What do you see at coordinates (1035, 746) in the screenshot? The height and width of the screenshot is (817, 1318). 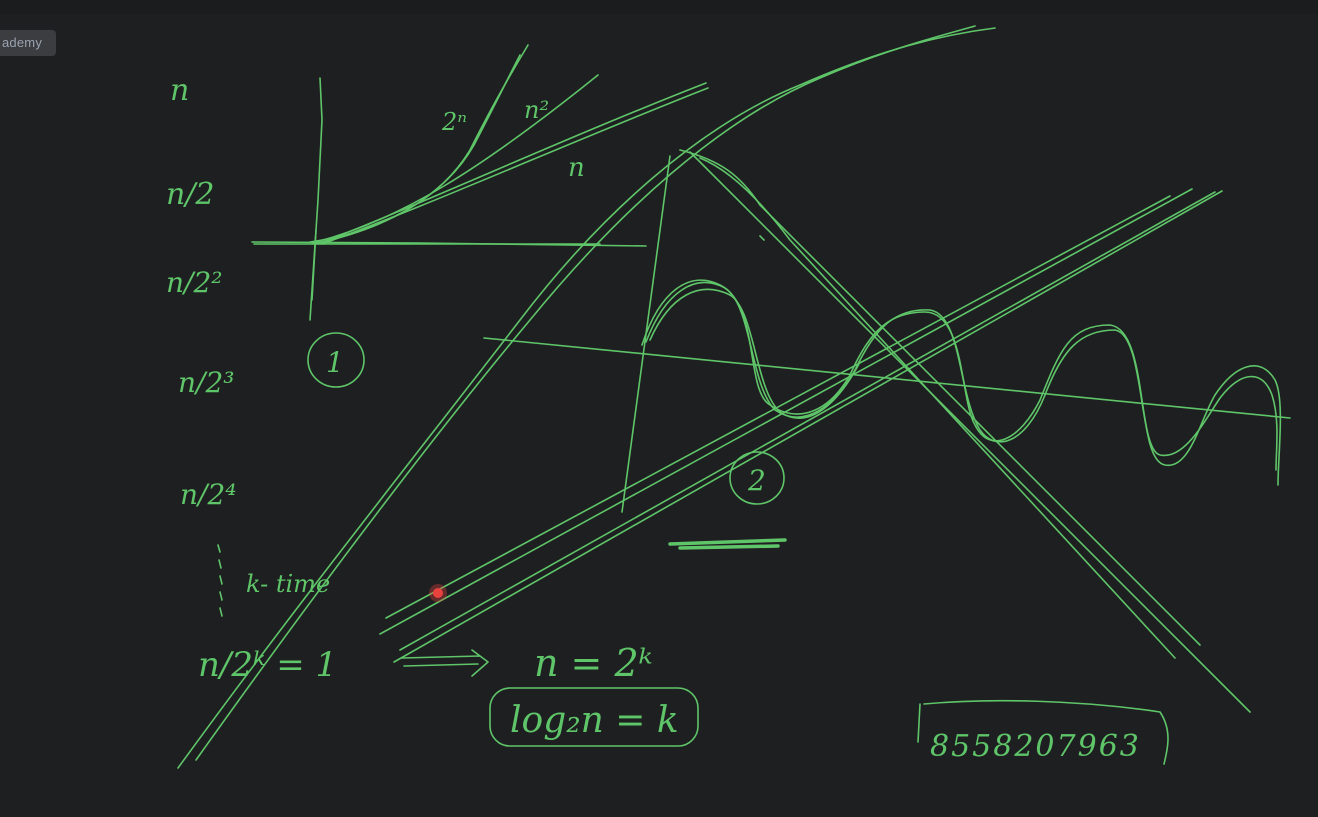 I see `phone-number: 8558207963` at bounding box center [1035, 746].